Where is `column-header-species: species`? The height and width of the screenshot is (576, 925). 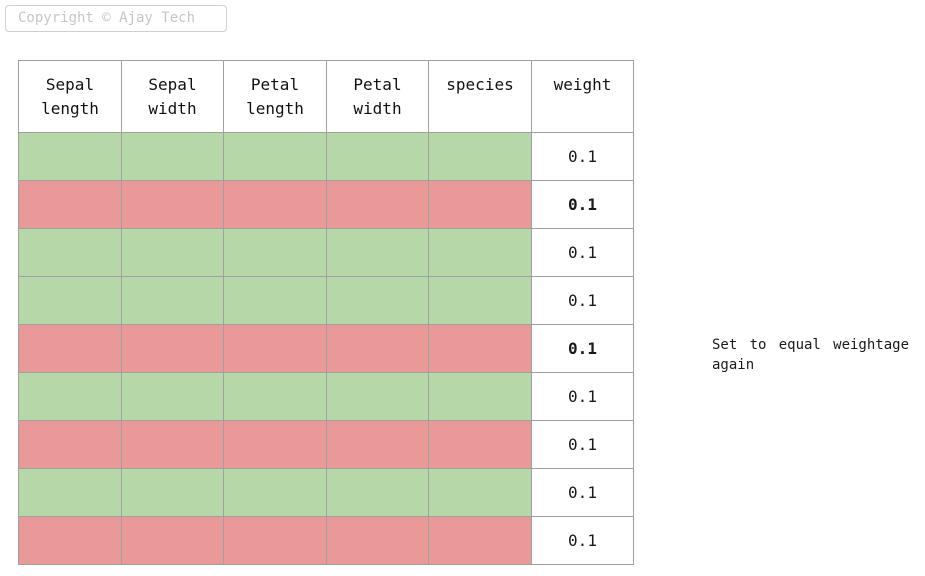 column-header-species: species is located at coordinates (480, 96).